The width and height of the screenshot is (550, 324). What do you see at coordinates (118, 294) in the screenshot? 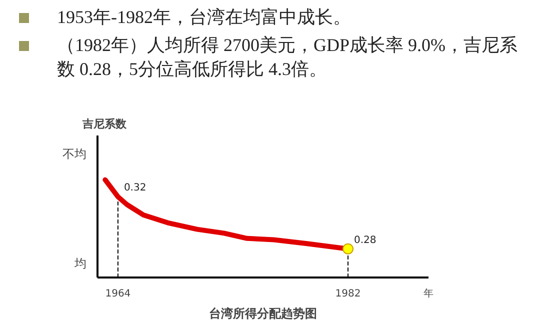
I see `x-tick-label: 1964` at bounding box center [118, 294].